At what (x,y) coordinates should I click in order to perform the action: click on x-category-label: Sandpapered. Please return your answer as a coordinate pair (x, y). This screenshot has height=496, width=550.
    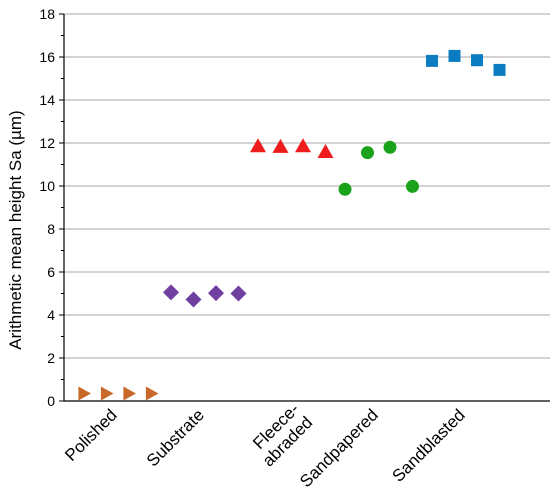
    Looking at the image, I should click on (339, 448).